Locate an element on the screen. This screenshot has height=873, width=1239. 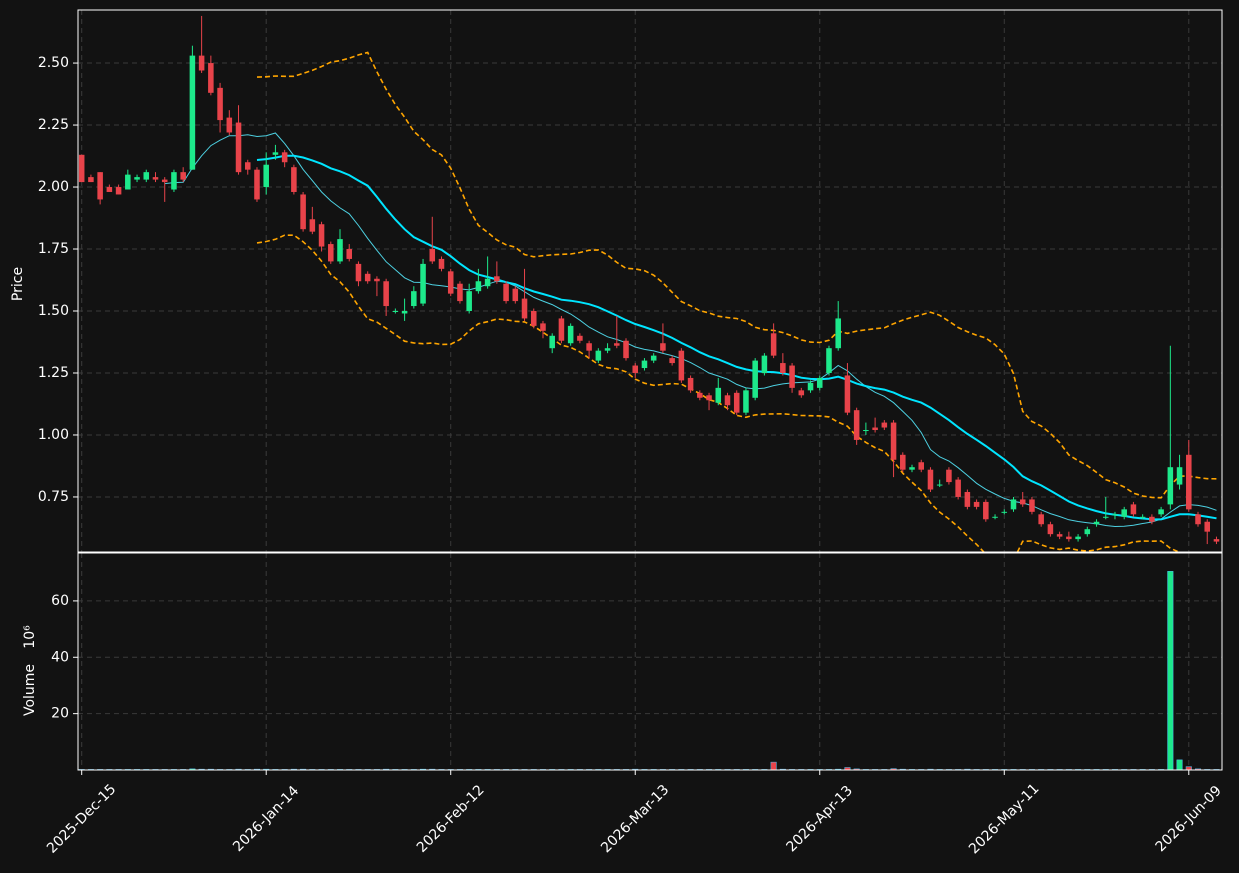
y-tick-label: 2.00 is located at coordinates (53, 187).